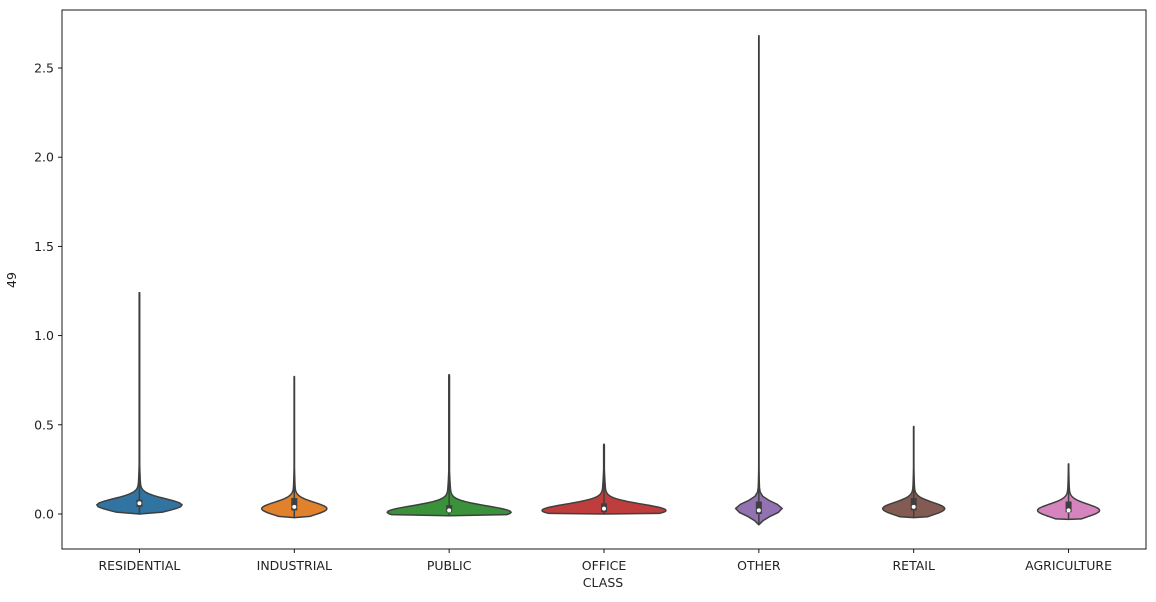 This screenshot has width=1156, height=602. I want to click on x-tick-label: RETAIL, so click(913, 565).